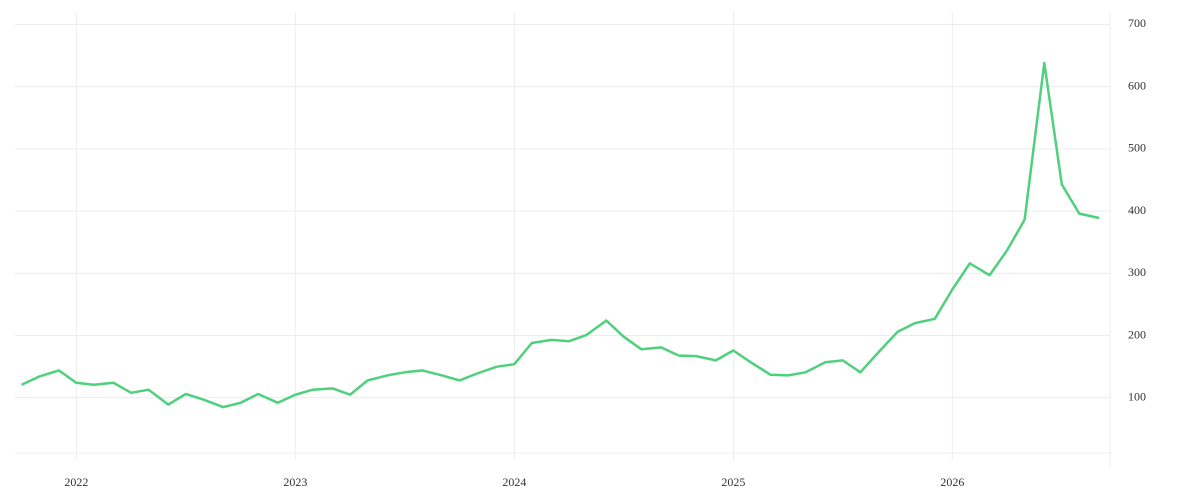  What do you see at coordinates (1137, 148) in the screenshot?
I see `y-tick-label: 500` at bounding box center [1137, 148].